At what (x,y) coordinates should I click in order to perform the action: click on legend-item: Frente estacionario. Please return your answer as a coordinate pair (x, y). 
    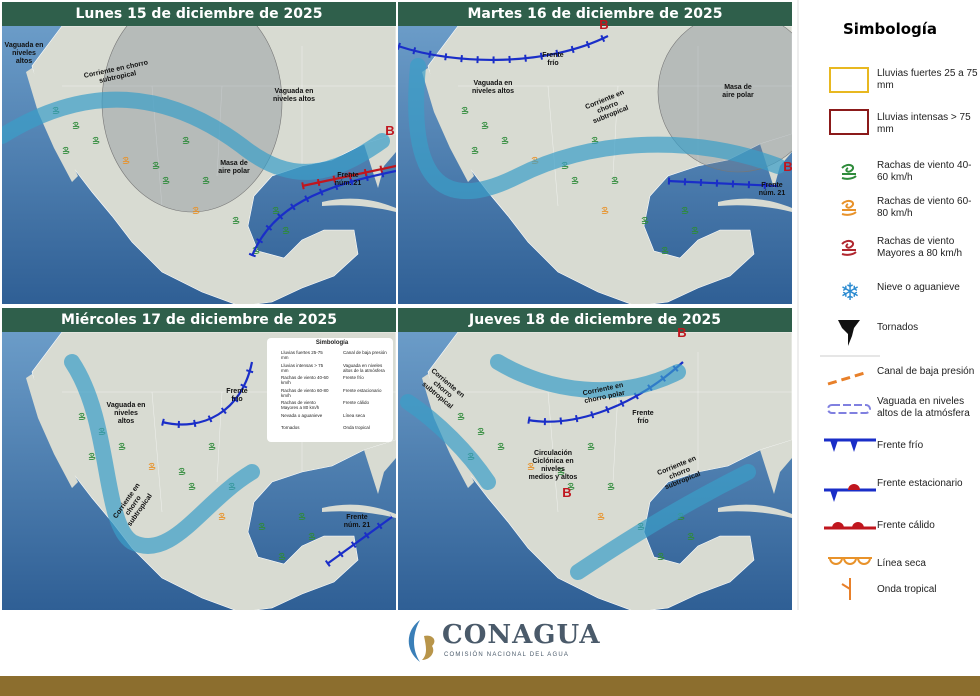
    Looking at the image, I should click on (920, 483).